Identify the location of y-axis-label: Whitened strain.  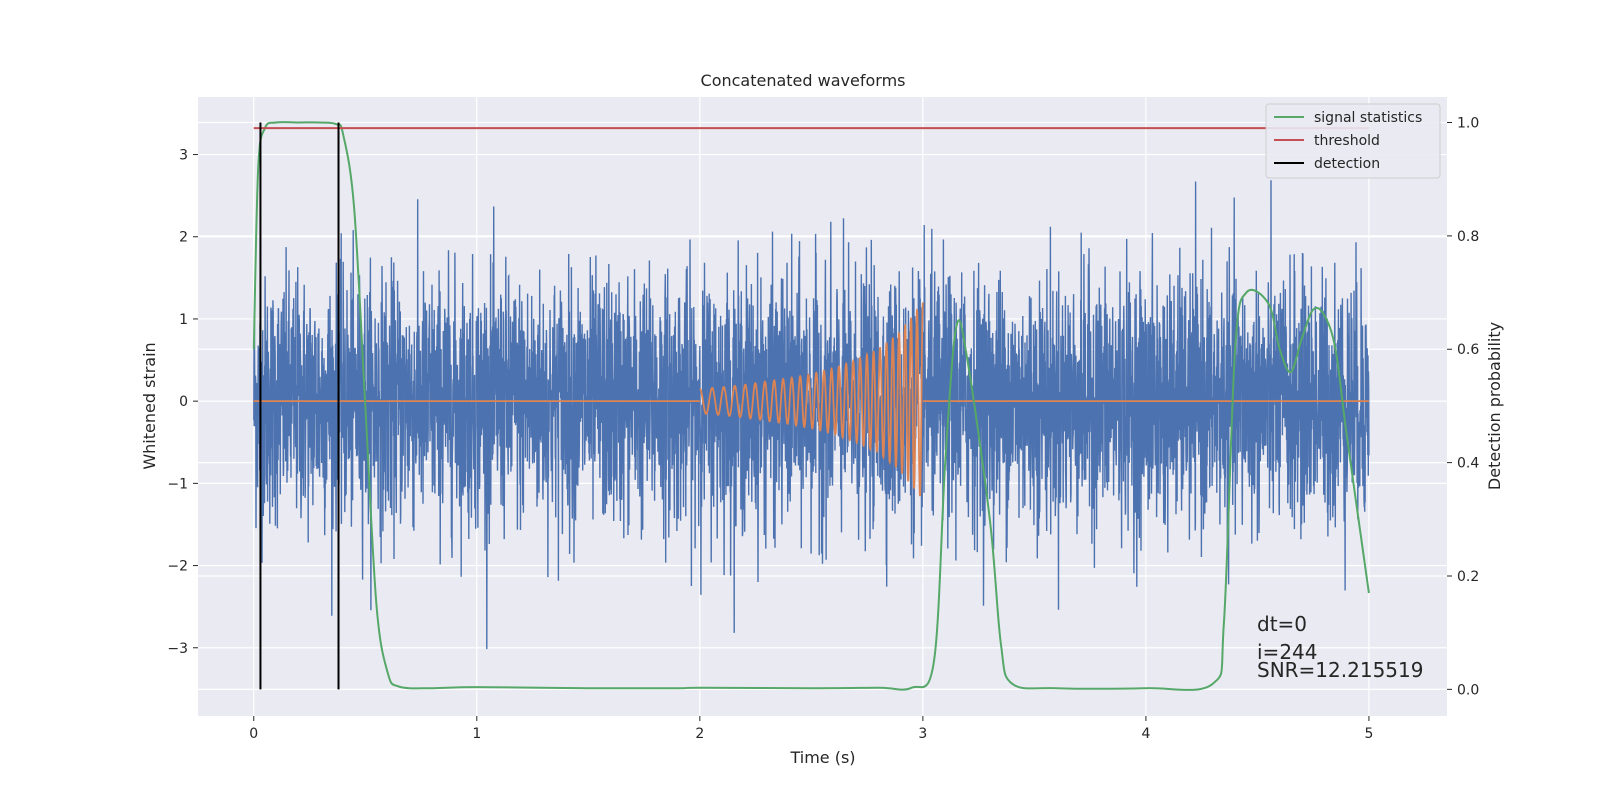
(149, 405).